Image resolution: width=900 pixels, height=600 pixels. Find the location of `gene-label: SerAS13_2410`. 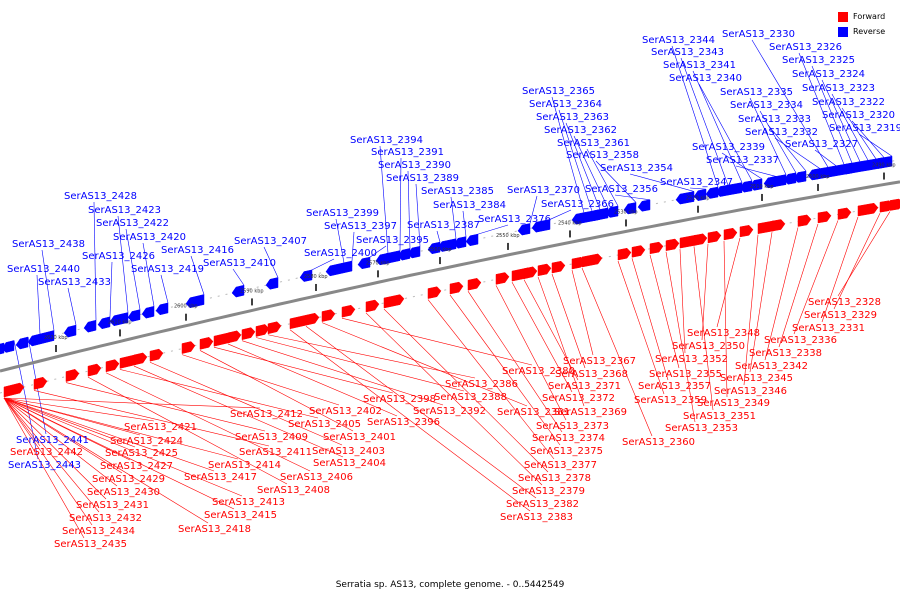

gene-label: SerAS13_2410 is located at coordinates (239, 263).